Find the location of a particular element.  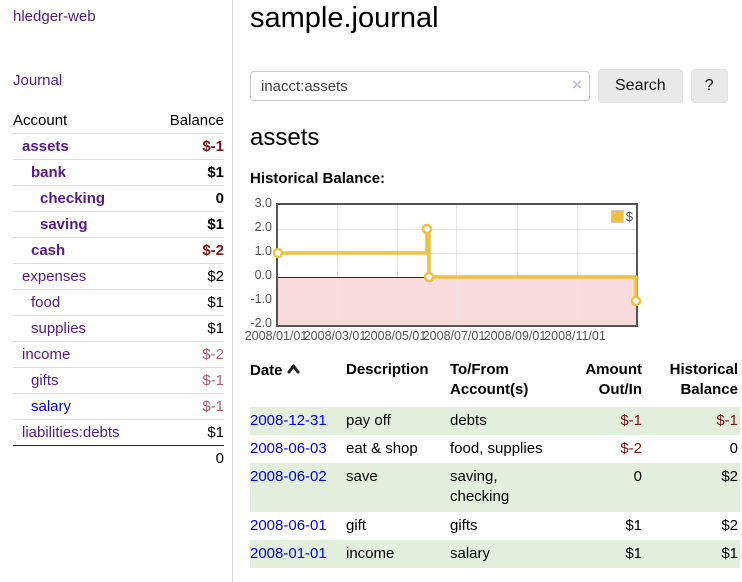

transaction-amount: $-2 is located at coordinates (631, 448).